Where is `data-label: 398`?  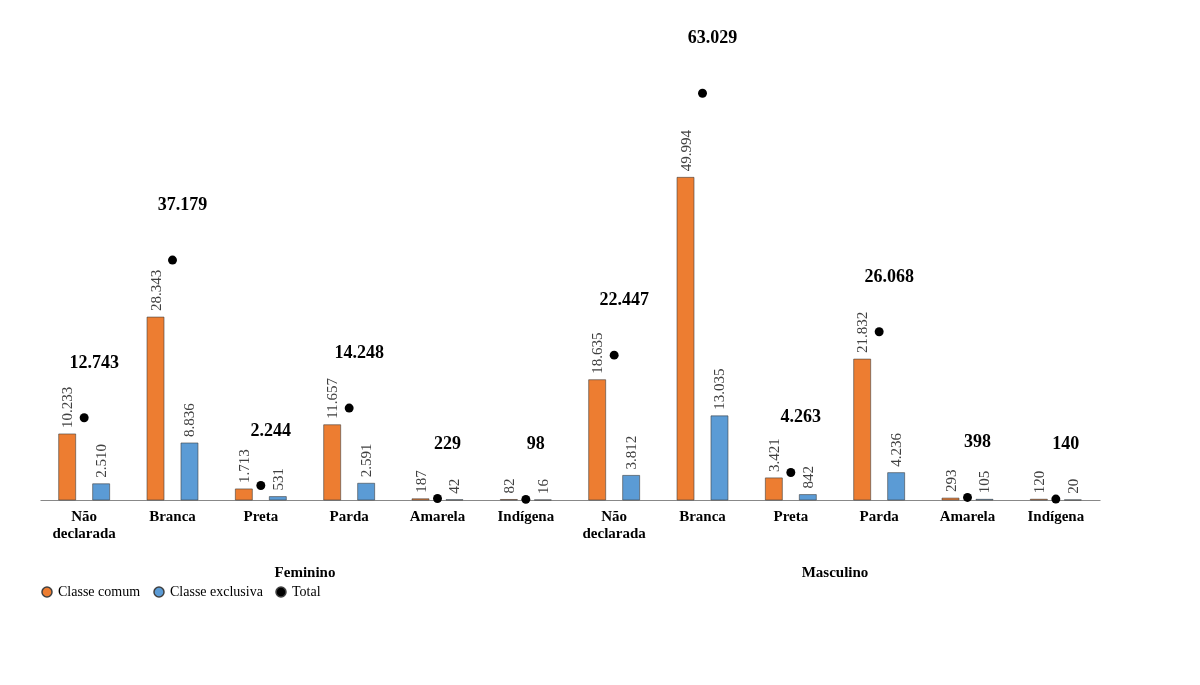
data-label: 398 is located at coordinates (977, 441).